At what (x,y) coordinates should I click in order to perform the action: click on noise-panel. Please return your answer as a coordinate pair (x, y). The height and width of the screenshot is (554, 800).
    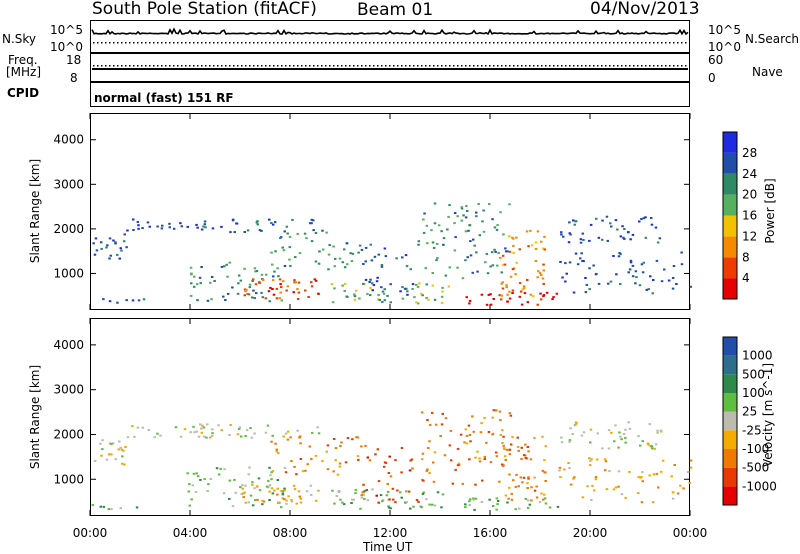
    Looking at the image, I should click on (390, 36).